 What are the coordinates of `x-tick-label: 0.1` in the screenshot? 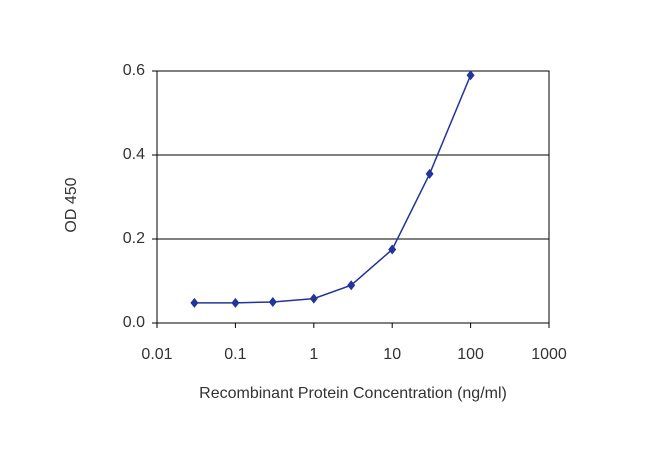 It's located at (235, 354).